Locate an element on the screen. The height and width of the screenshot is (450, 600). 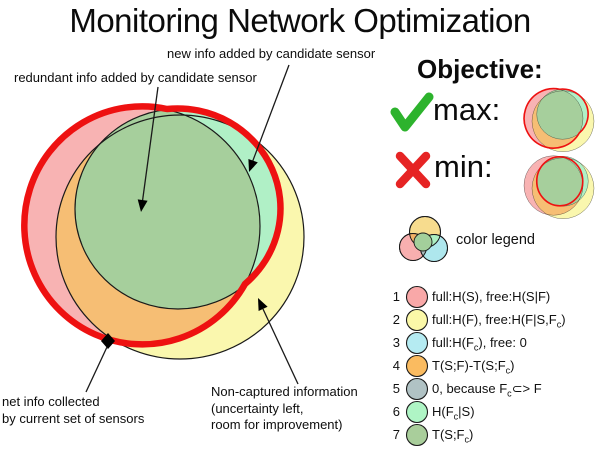
non-captured-pointer-line is located at coordinates (280, 346).